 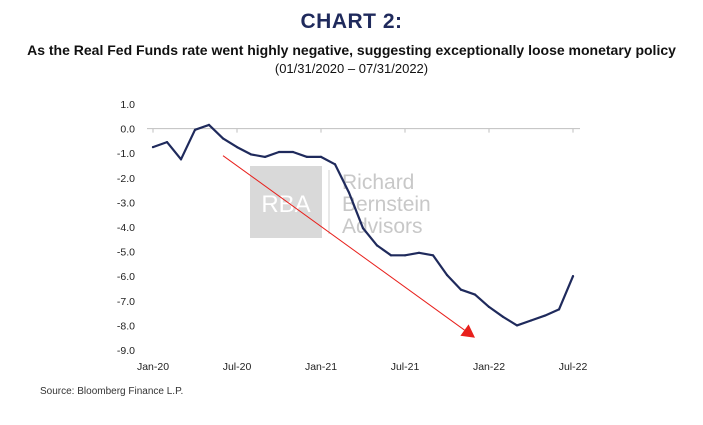 I want to click on x-tick-label: Jul-20, so click(x=237, y=367).